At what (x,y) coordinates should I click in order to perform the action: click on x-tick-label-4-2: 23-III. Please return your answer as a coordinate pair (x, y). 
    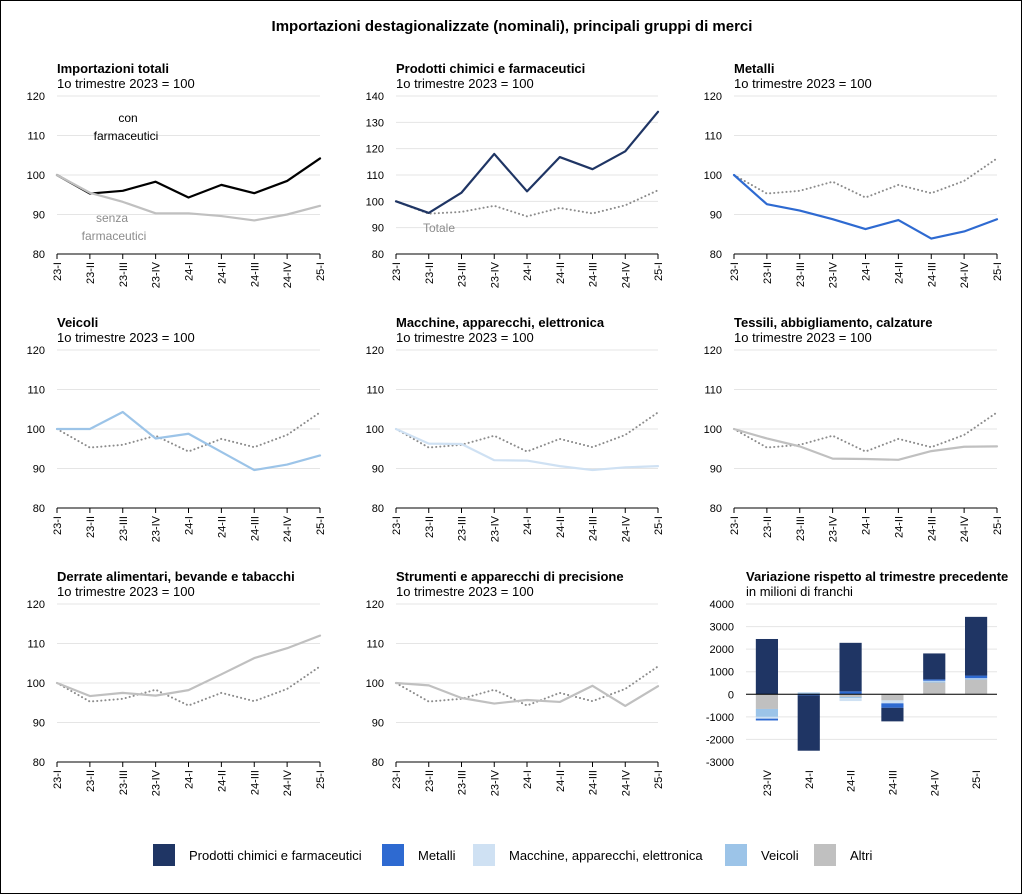
    Looking at the image, I should click on (463, 528).